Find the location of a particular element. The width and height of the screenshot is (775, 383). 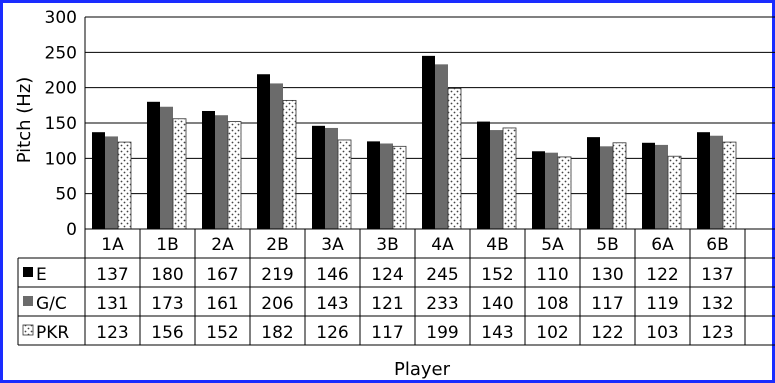

table-cell-value: 146 is located at coordinates (332, 275).